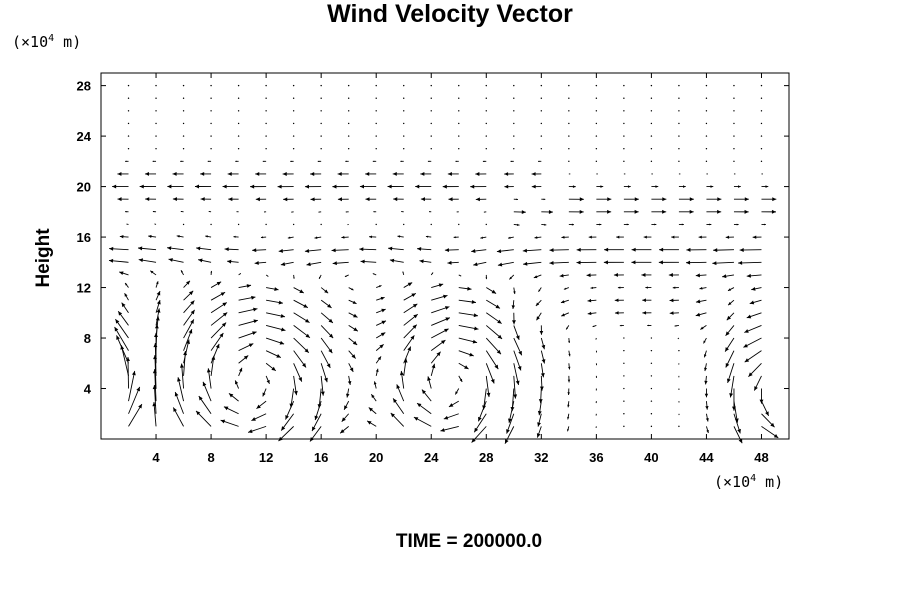 The image size is (900, 600). I want to click on x-tick-label: 40, so click(651, 457).